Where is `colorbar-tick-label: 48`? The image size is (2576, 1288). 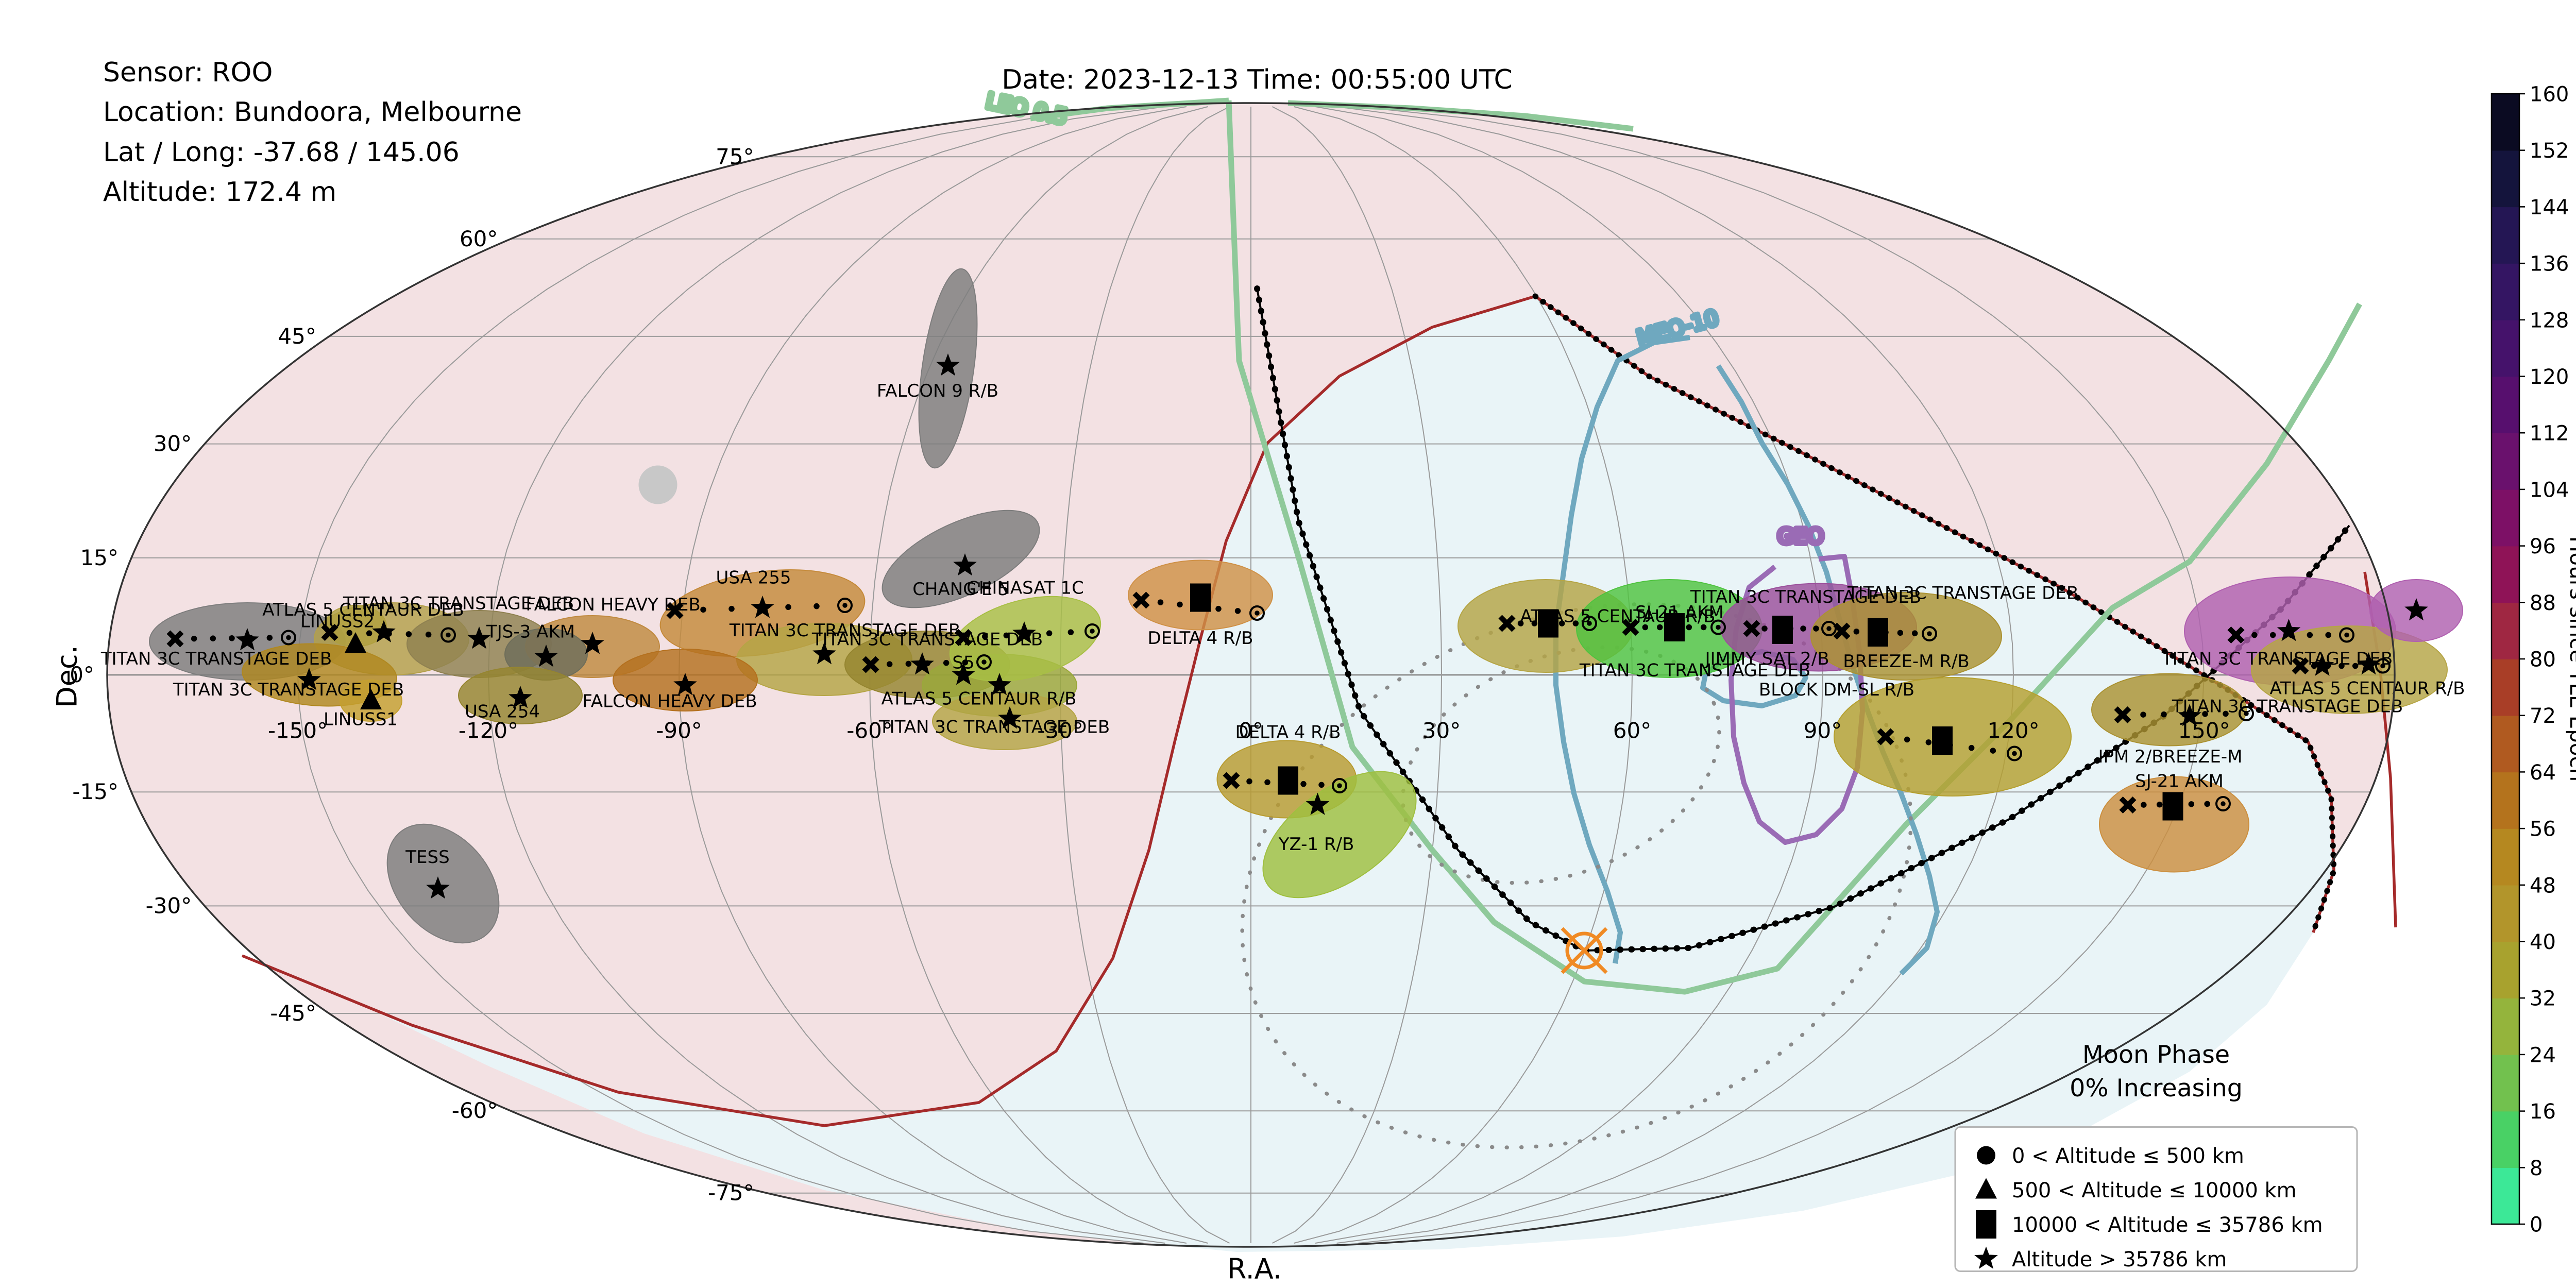
colorbar-tick-label: 48 is located at coordinates (2543, 885).